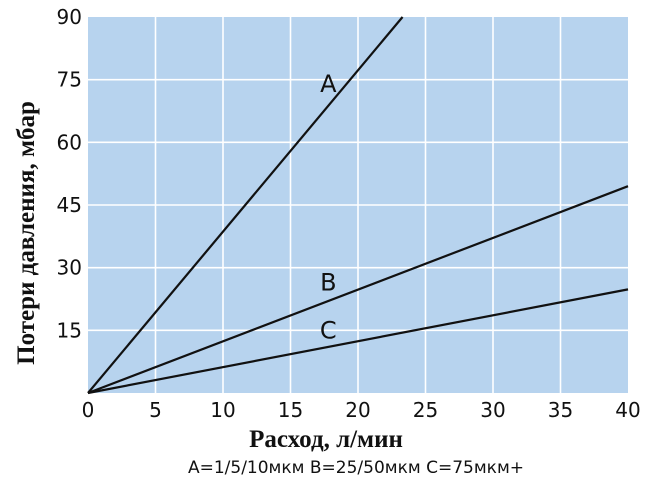 The height and width of the screenshot is (477, 649). What do you see at coordinates (69, 268) in the screenshot?
I see `y-tick-label: 30` at bounding box center [69, 268].